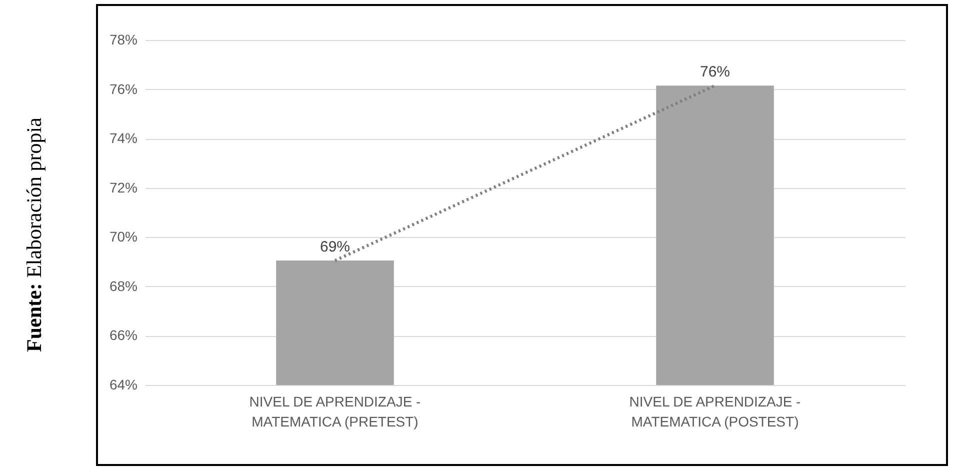 This screenshot has height=471, width=961. Describe the element at coordinates (335, 247) in the screenshot. I see `data-label: 69%` at that location.